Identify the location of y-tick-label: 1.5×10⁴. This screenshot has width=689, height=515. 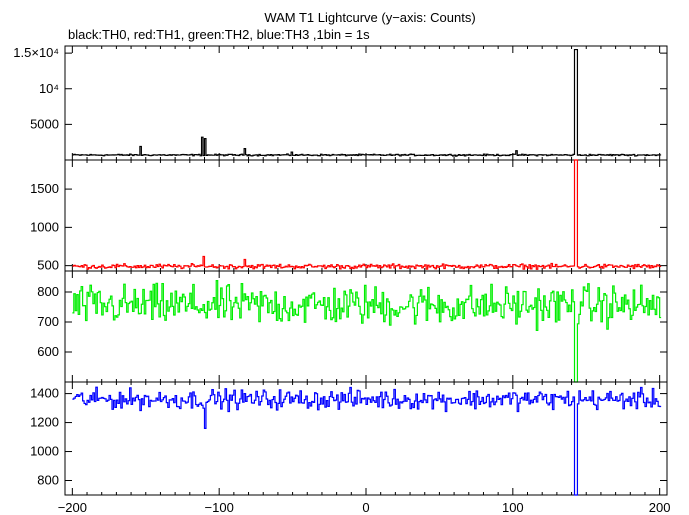
(36, 52).